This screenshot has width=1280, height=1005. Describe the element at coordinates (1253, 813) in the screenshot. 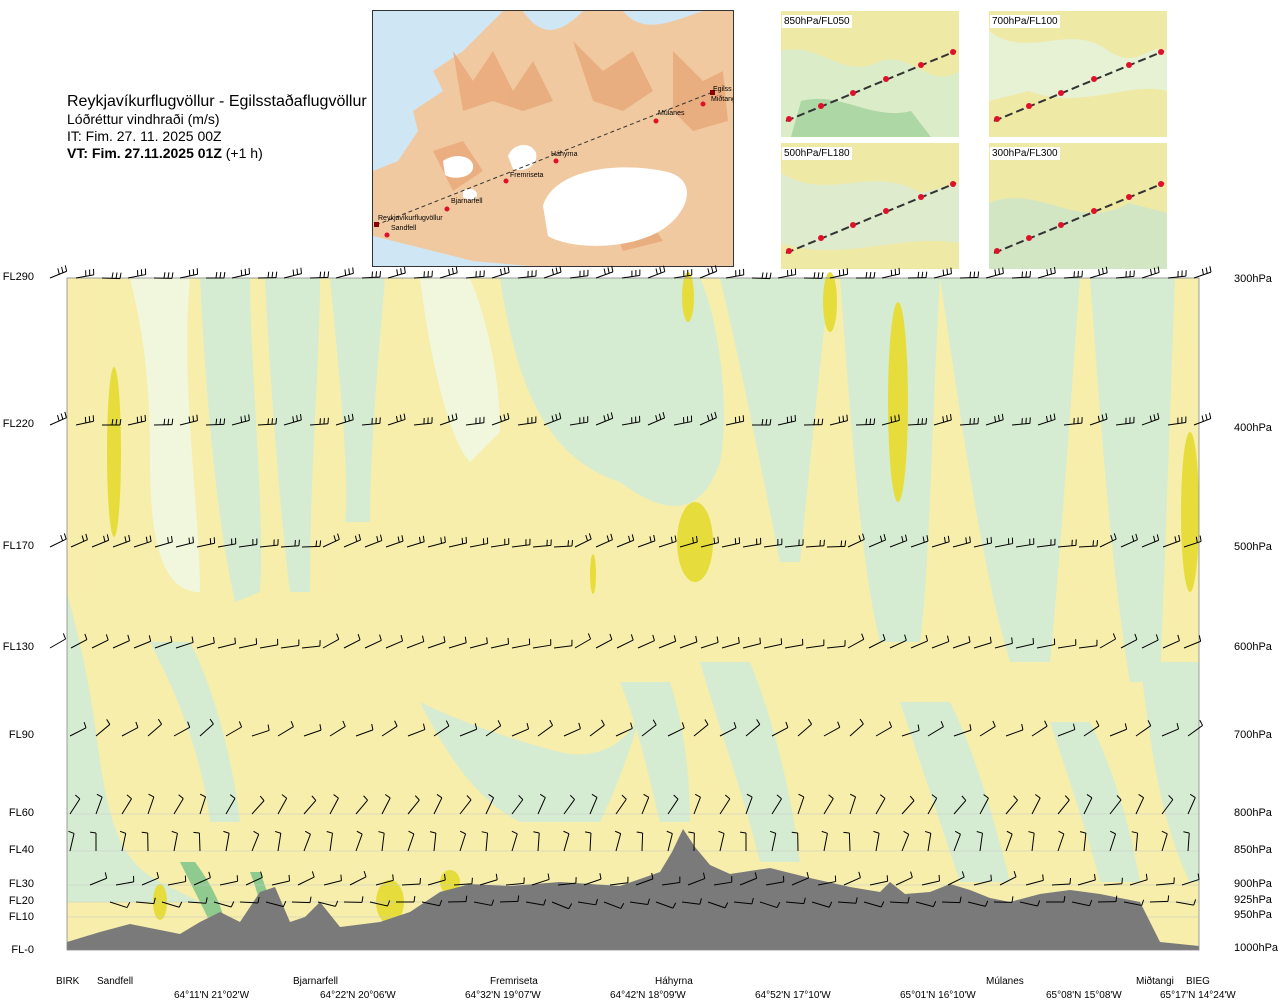

I see `y-tick-800hpa: 800hPa` at that location.